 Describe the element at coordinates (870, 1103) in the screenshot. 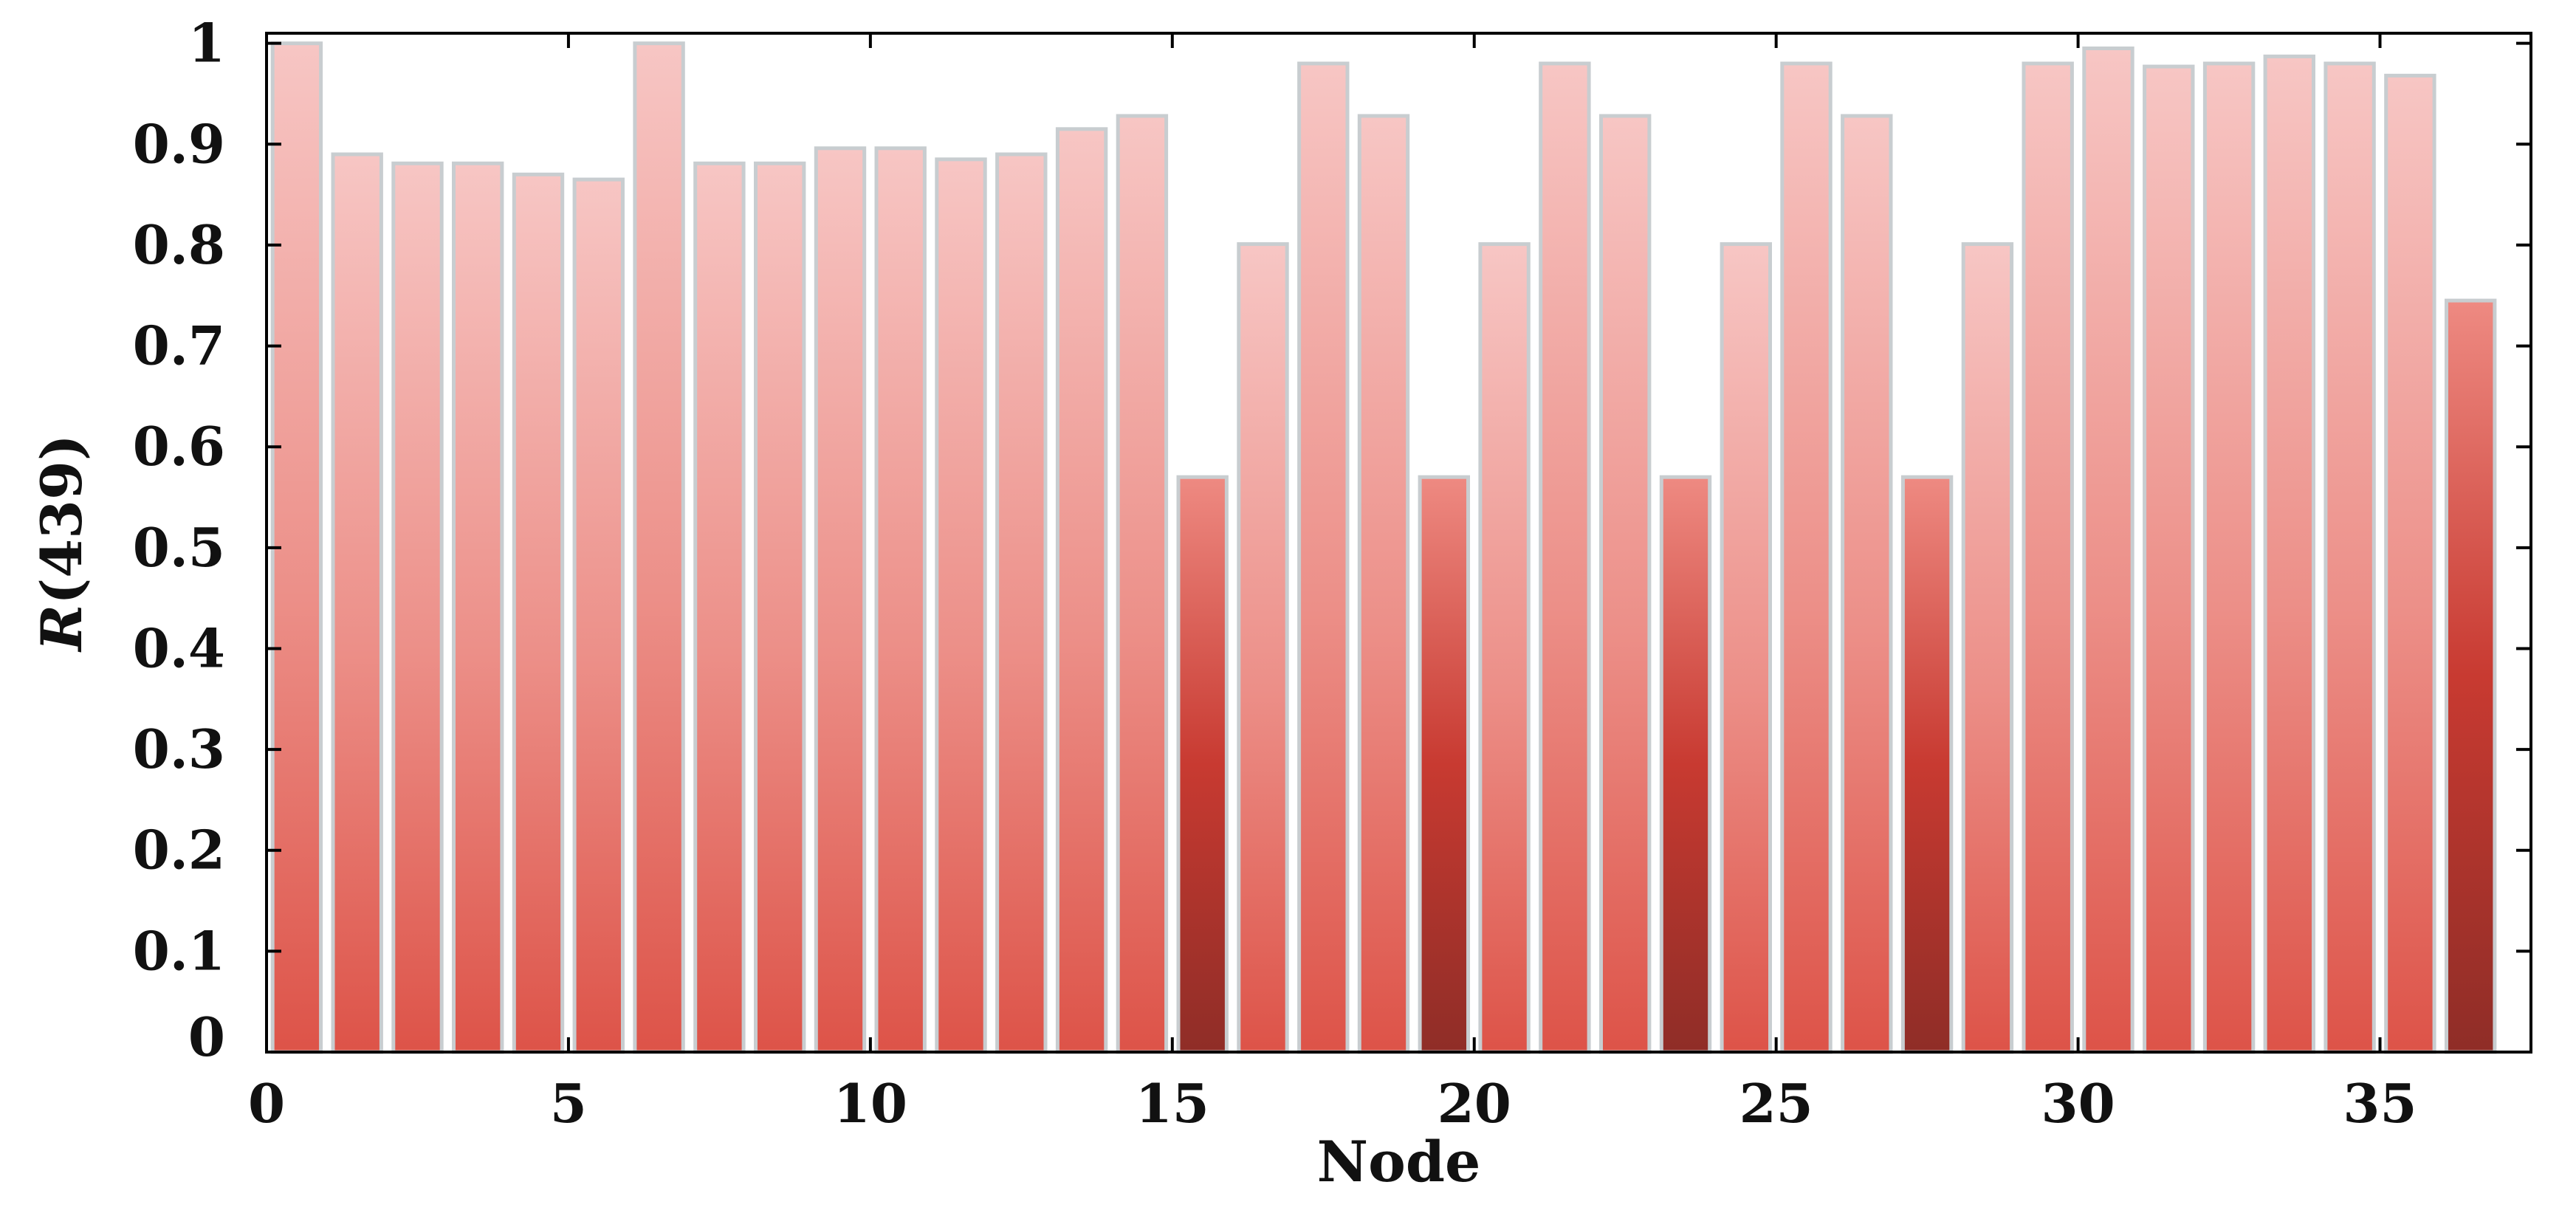

I see `x-tick-label: 10` at that location.